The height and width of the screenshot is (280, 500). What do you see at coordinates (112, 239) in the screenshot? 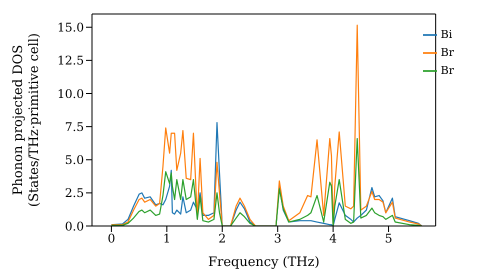
I see `x-tick-label: 0` at bounding box center [112, 239].